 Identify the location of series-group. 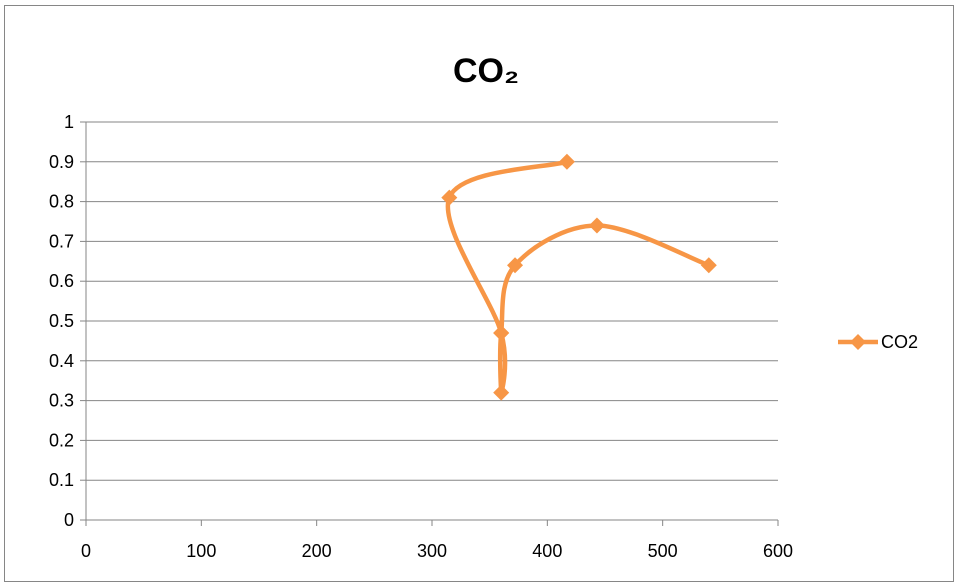
(579, 277).